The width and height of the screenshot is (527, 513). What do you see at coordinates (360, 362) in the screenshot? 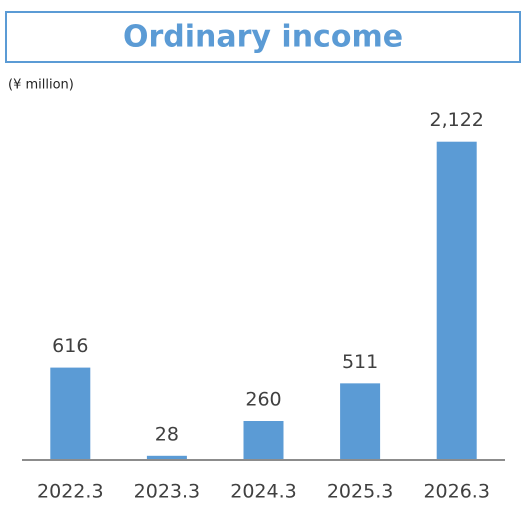
I see `value-label: 511` at bounding box center [360, 362].